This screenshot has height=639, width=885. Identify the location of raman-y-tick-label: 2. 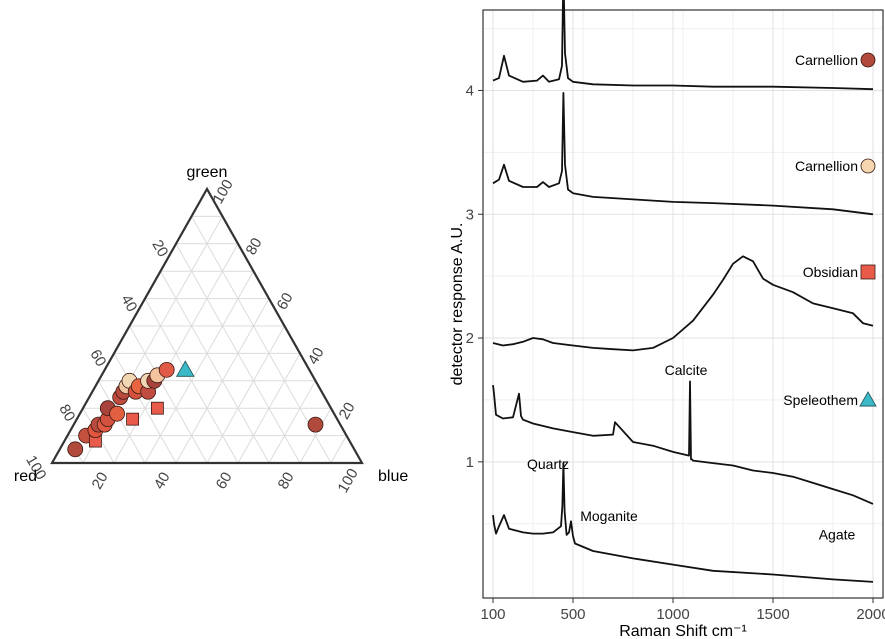
(470, 338).